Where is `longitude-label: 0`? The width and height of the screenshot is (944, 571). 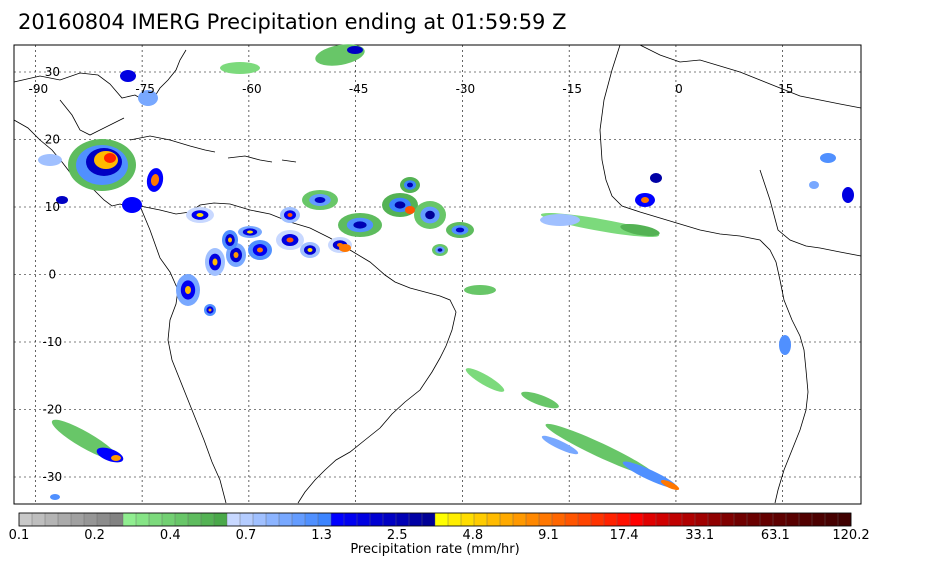 longitude-label: 0 is located at coordinates (679, 89).